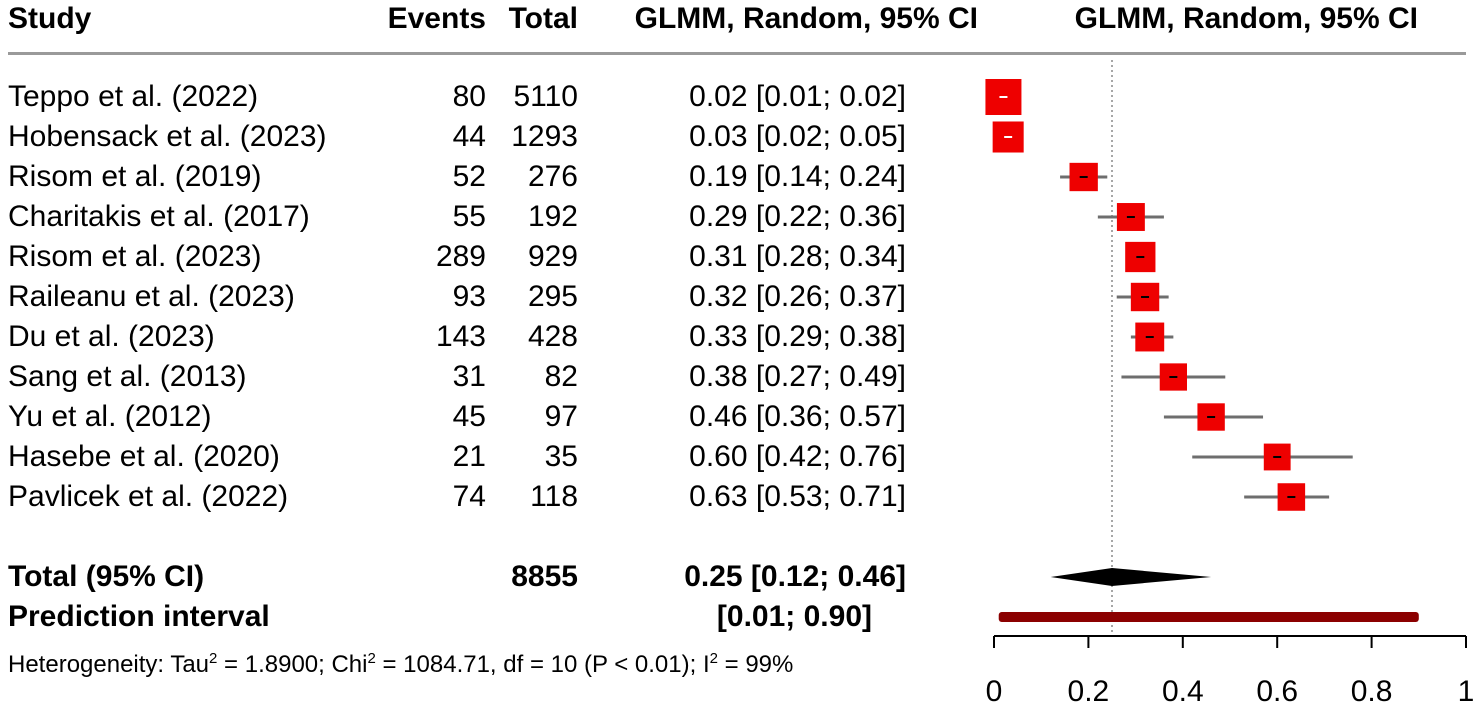  What do you see at coordinates (797, 376) in the screenshot?
I see `study-ci-text: 0.38 [0.27; 0.49]` at bounding box center [797, 376].